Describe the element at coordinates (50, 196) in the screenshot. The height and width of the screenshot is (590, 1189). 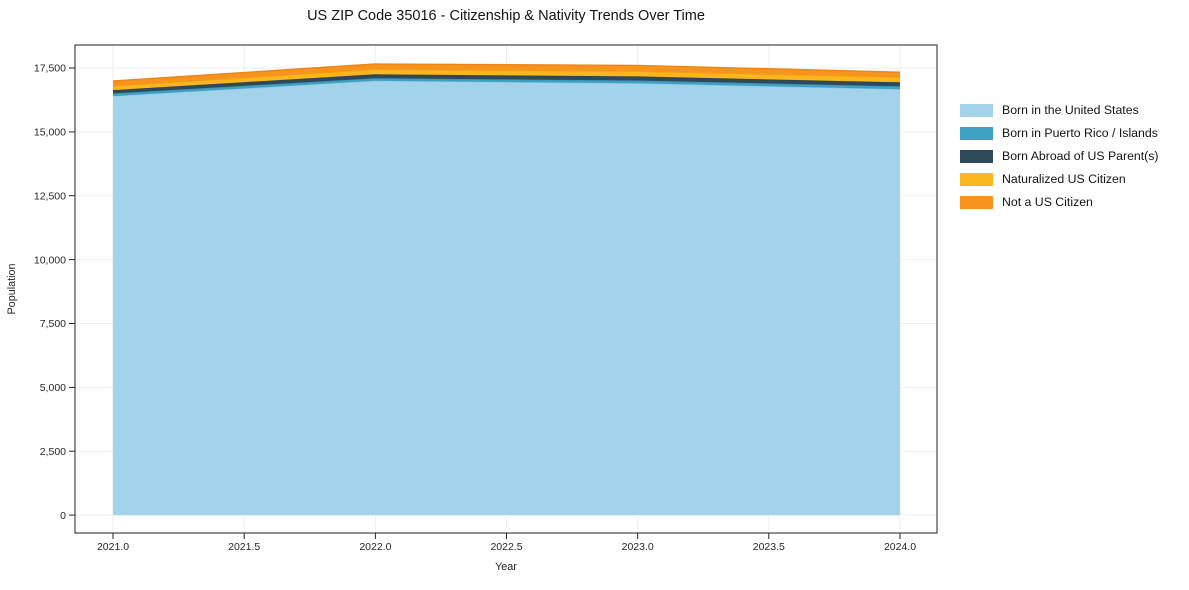
I see `y-tick-label: 12,500` at that location.